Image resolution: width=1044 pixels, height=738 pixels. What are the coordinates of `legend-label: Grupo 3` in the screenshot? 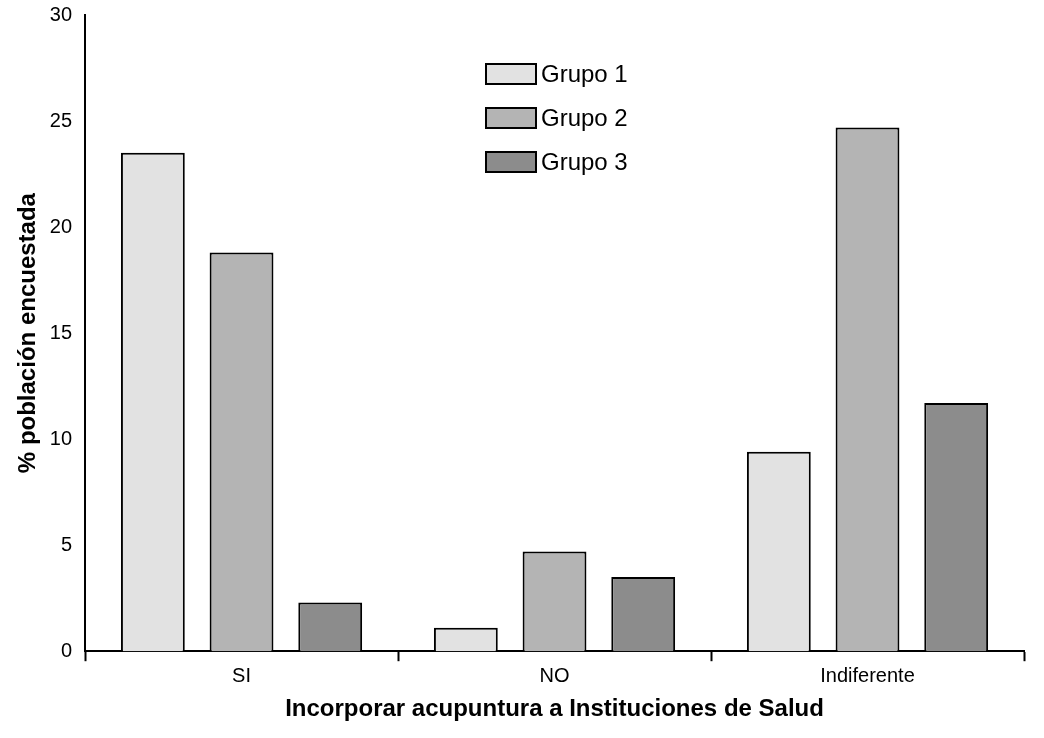 It's located at (584, 162).